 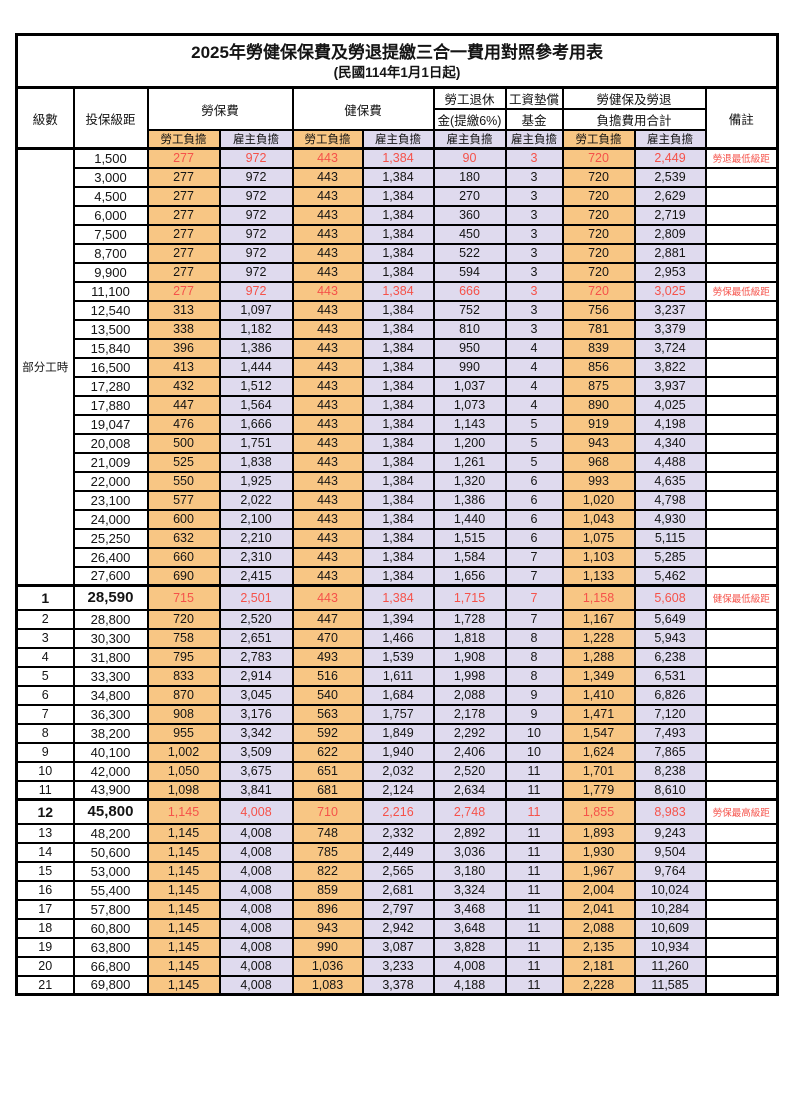 What do you see at coordinates (183, 852) in the screenshot?
I see `cell-labor-employee: 1,145` at bounding box center [183, 852].